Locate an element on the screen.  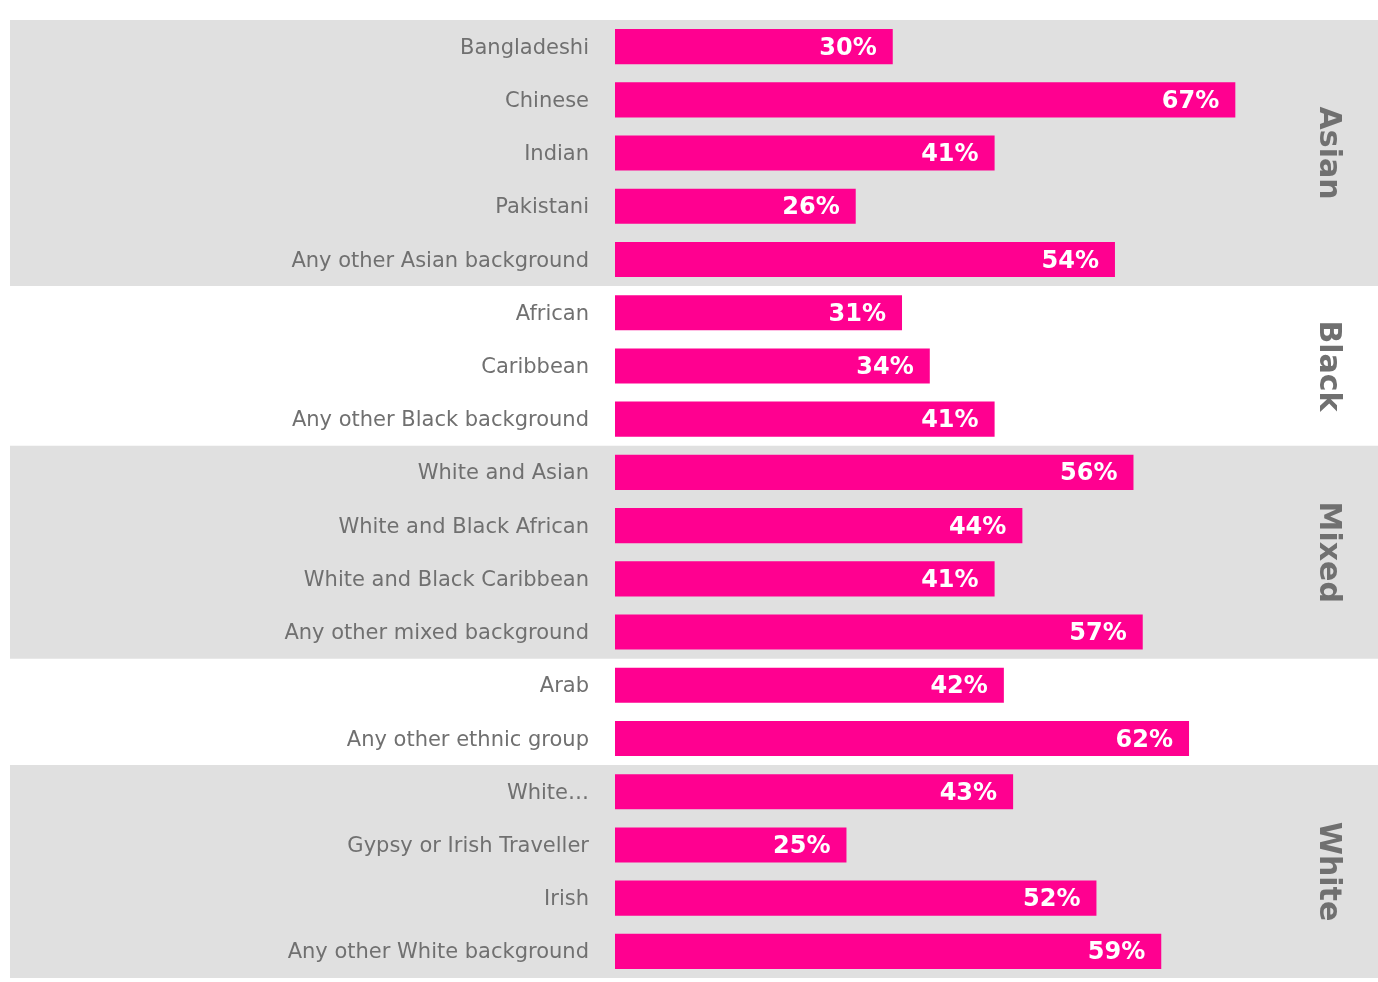
data-label: 44% is located at coordinates (977, 525).